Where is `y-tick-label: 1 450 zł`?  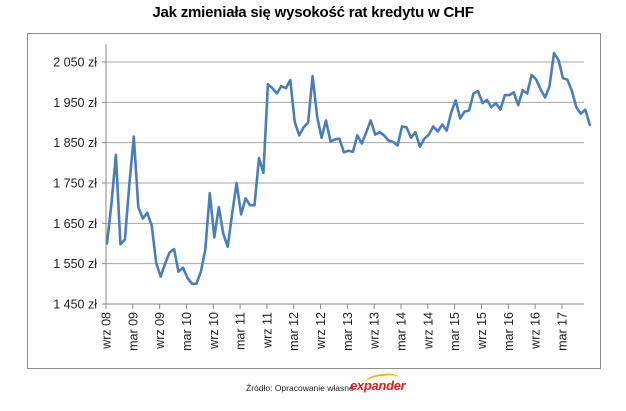
y-tick-label: 1 450 zł is located at coordinates (75, 305).